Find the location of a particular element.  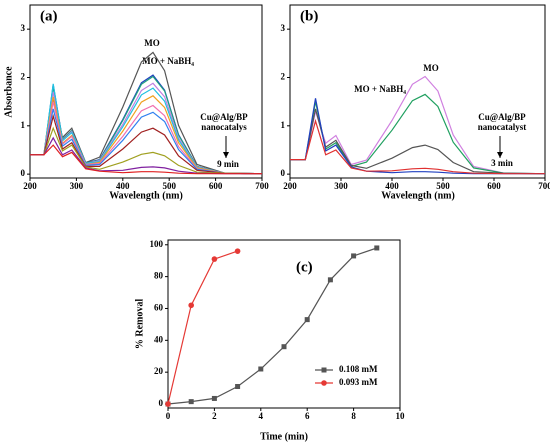

x-tick-label: 8 is located at coordinates (353, 416).